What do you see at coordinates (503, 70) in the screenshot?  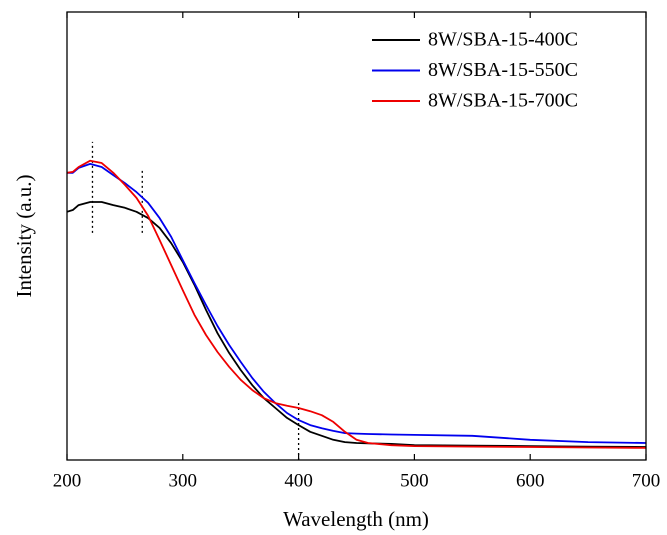 I see `legend-label: 8W/SBA-15-550C` at bounding box center [503, 70].